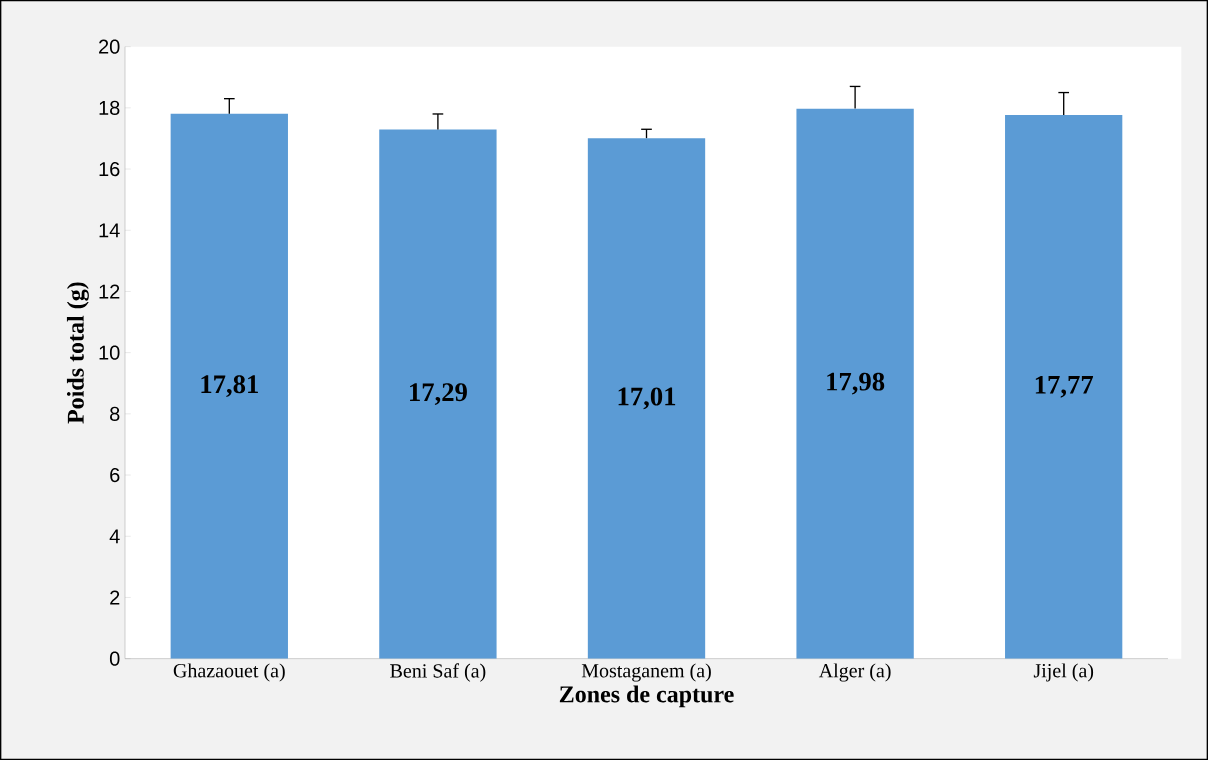 The image size is (1208, 760). What do you see at coordinates (109, 352) in the screenshot?
I see `y-tick-label: 10` at bounding box center [109, 352].